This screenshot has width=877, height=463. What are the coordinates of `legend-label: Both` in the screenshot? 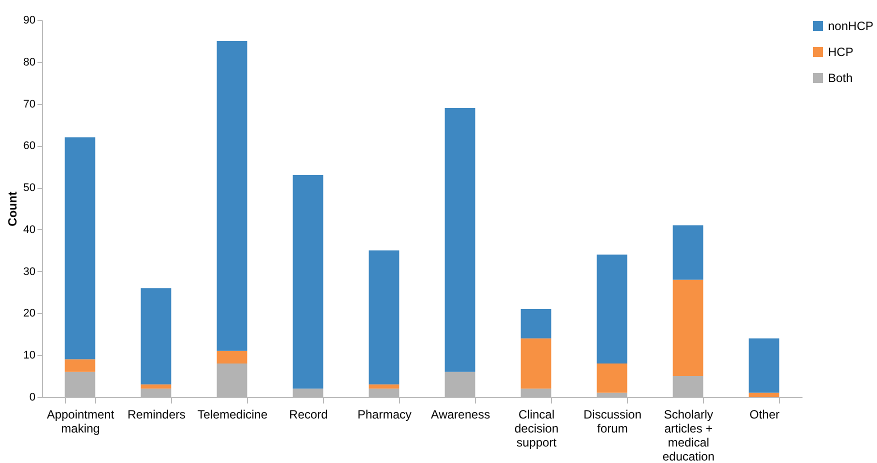 It's located at (840, 78).